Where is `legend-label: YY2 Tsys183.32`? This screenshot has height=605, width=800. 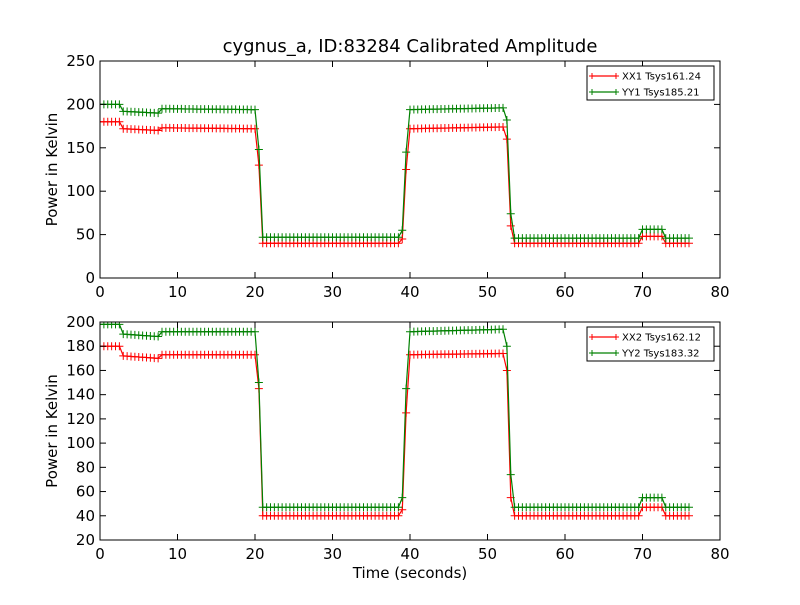 legend-label: YY2 Tsys183.32 is located at coordinates (660, 354).